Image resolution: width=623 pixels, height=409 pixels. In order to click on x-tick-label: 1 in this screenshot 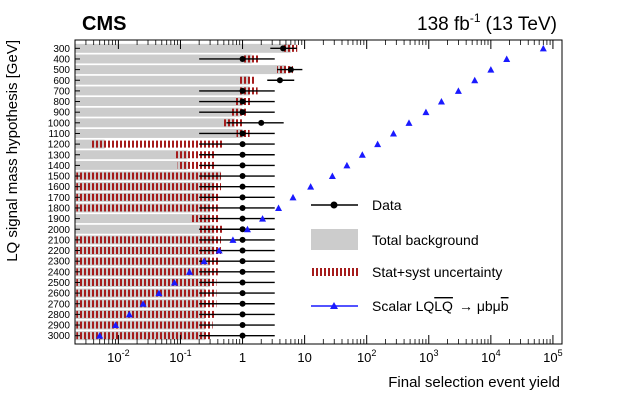, I will do `click(242, 357)`.